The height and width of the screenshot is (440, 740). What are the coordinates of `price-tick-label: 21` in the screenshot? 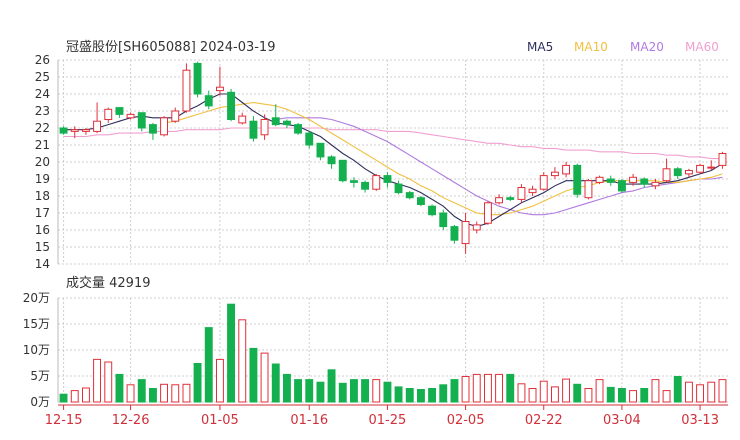 It's located at (42, 145).